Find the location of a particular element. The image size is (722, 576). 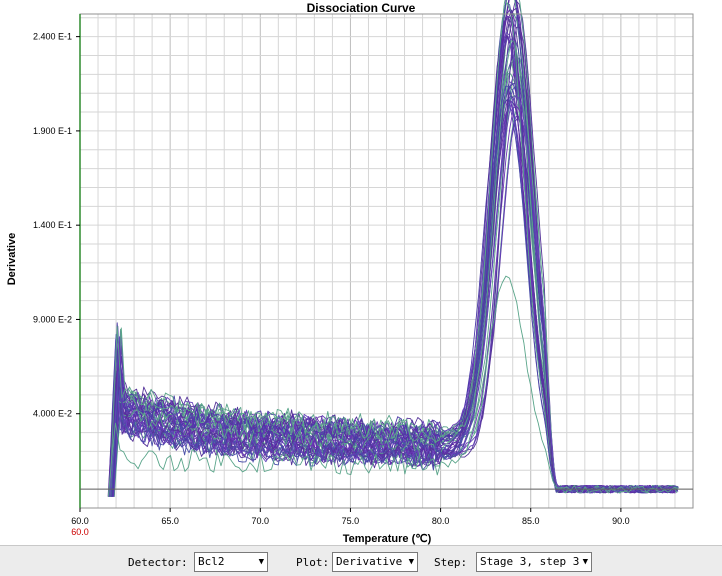

step-value: Stage 3, step 3 is located at coordinates (530, 561).